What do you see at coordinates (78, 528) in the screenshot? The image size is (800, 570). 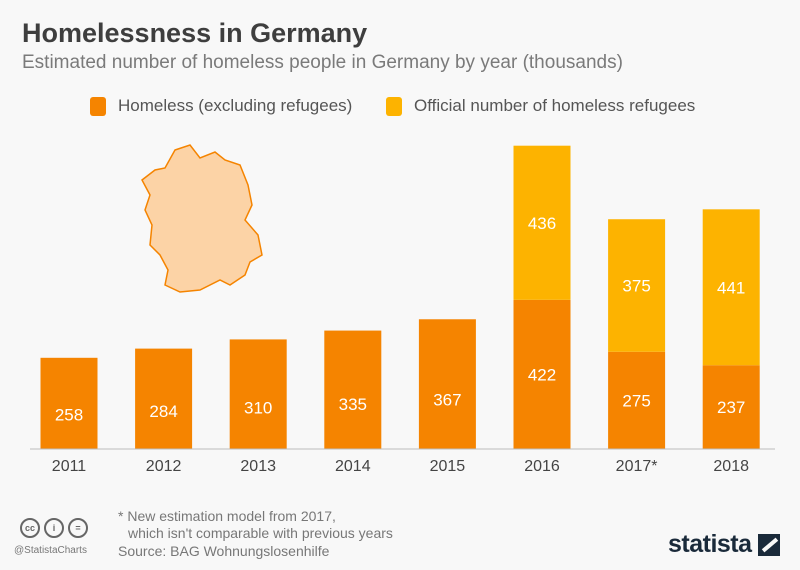 I see `nd-icon: =` at bounding box center [78, 528].